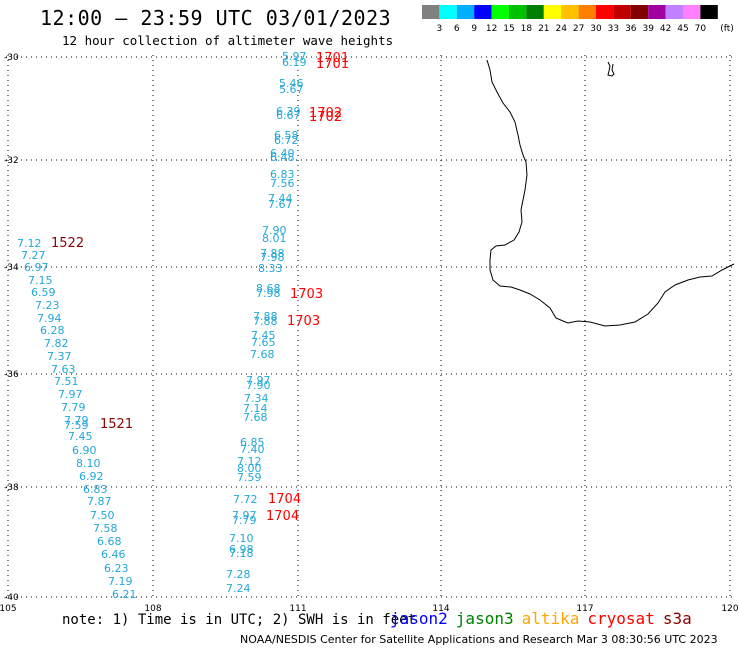 The width and height of the screenshot is (740, 650). What do you see at coordinates (152, 608) in the screenshot?
I see `lon-tick-label: 108` at bounding box center [152, 608].